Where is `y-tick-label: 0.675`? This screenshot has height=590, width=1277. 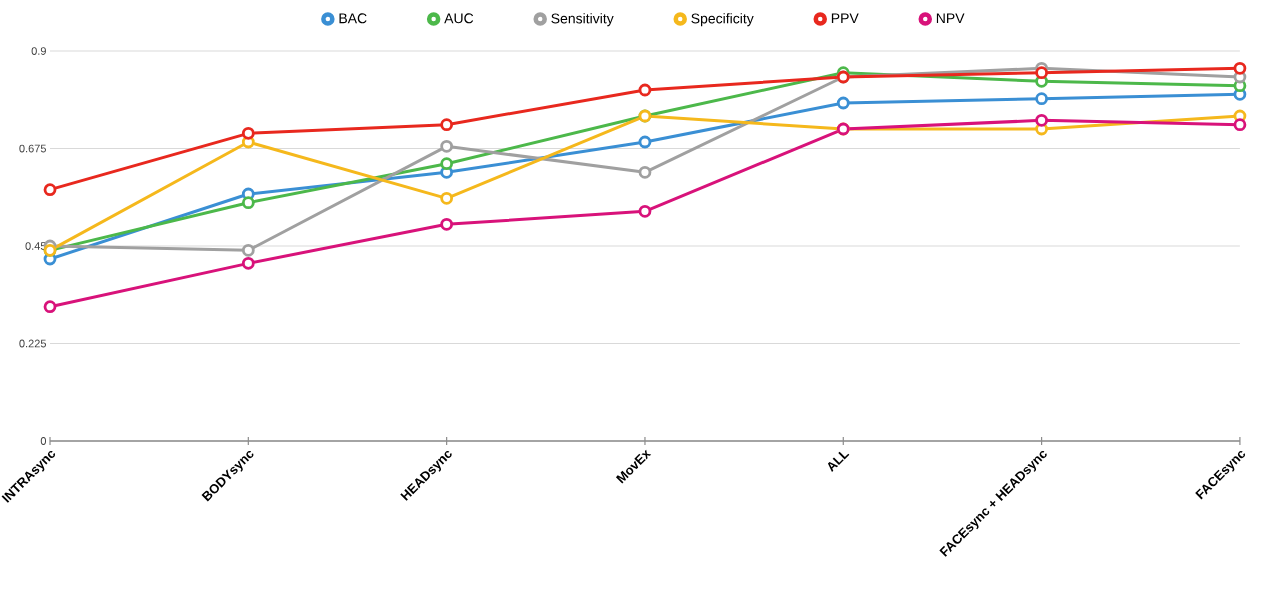 y-tick-label: 0.675 is located at coordinates (32, 148).